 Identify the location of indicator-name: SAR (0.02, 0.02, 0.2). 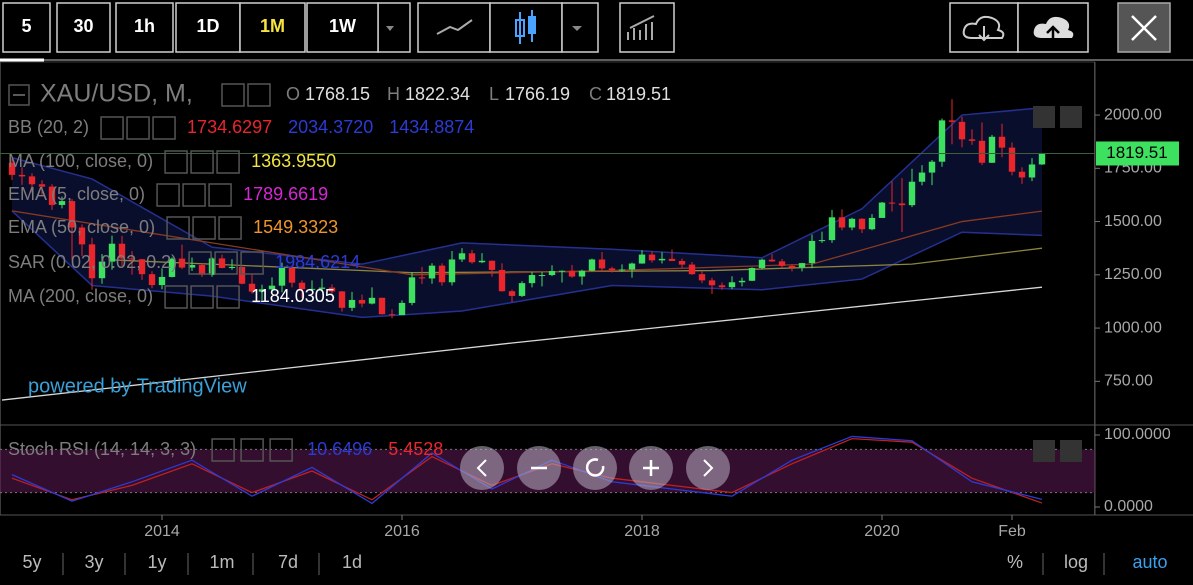
(92, 262).